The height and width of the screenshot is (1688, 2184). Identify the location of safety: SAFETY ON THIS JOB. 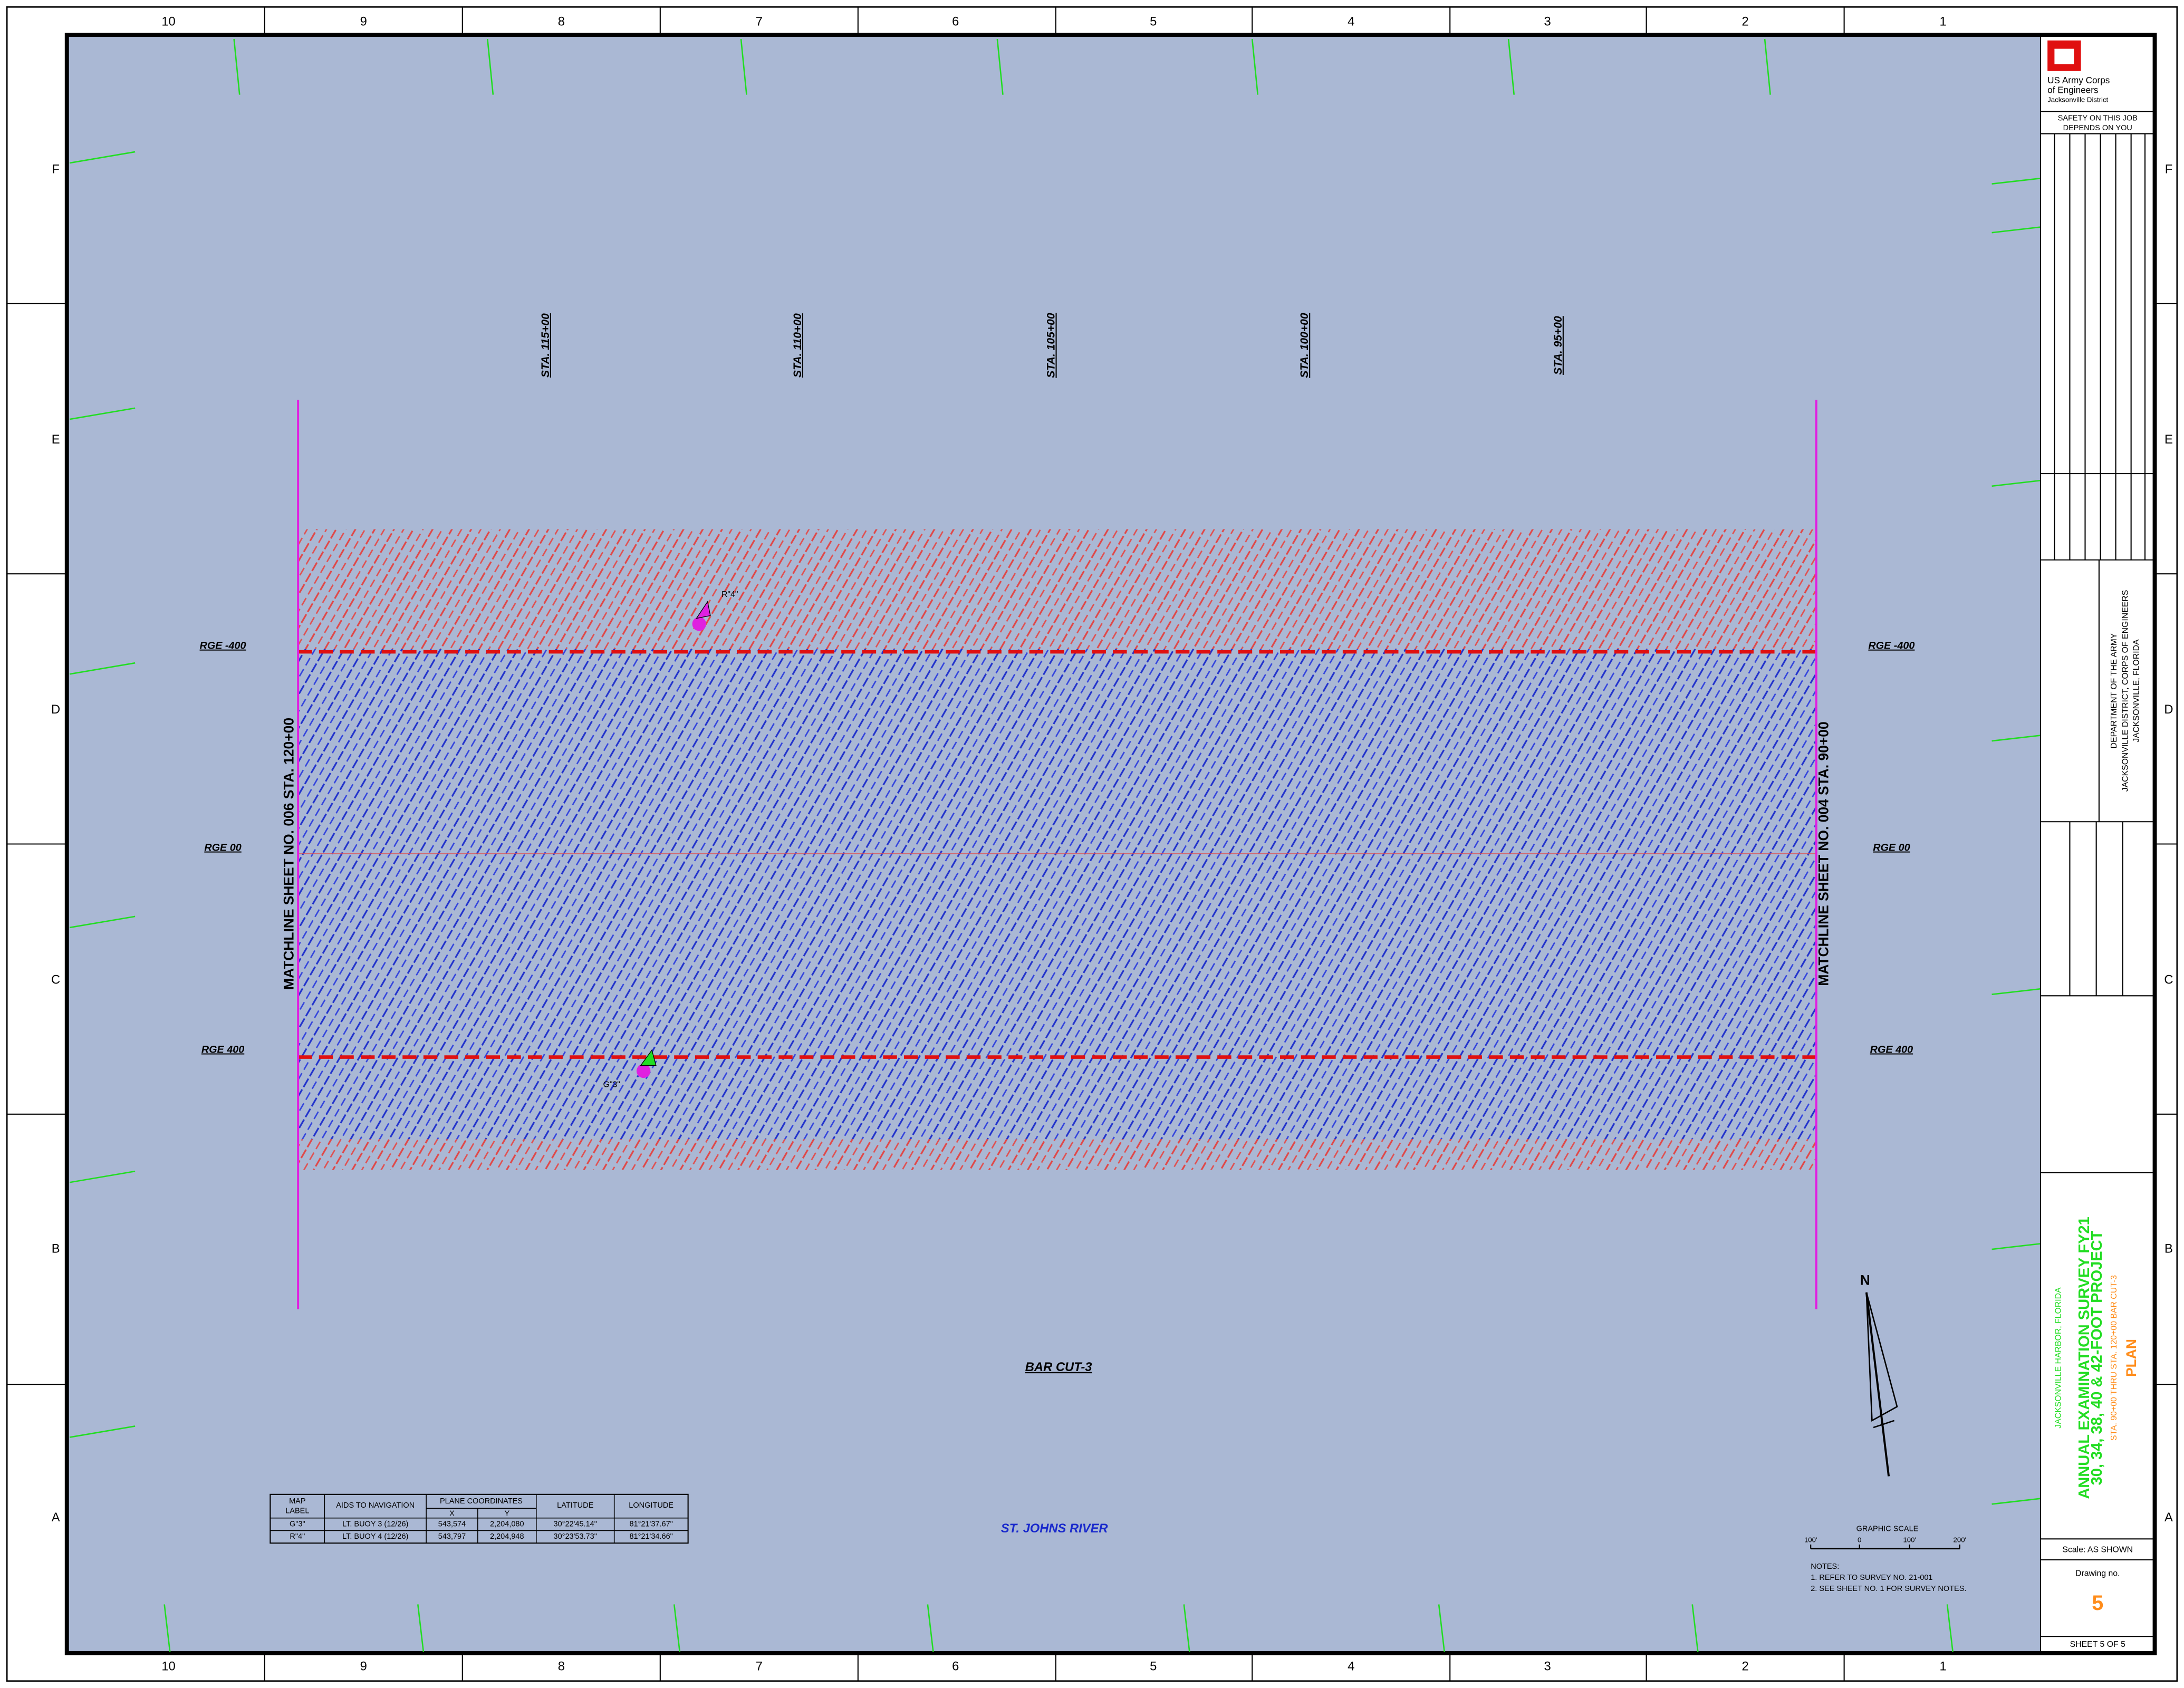
(2098, 118).